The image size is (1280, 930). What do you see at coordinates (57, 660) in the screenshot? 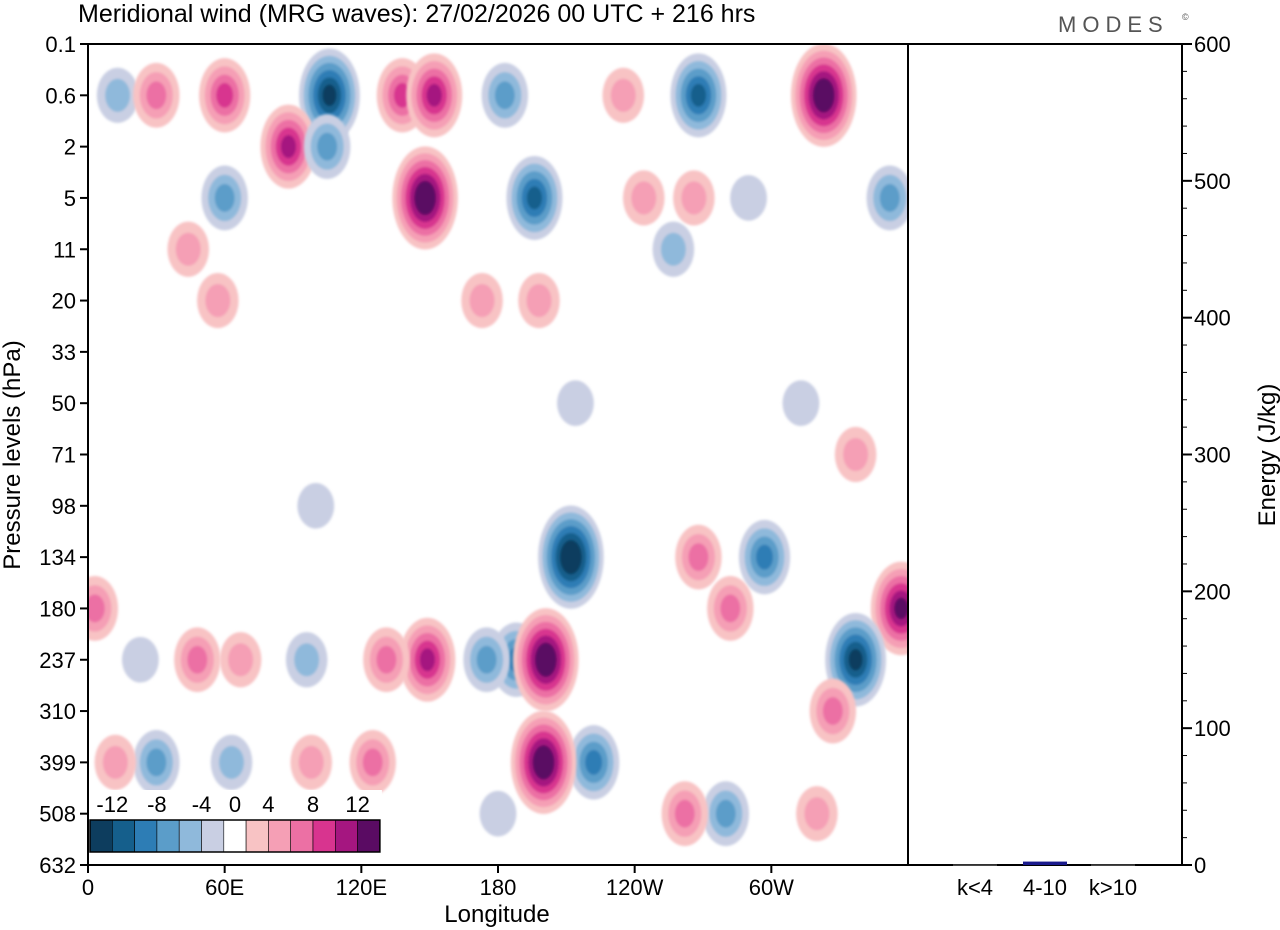
I see `pressure-tick-label: 237` at bounding box center [57, 660].